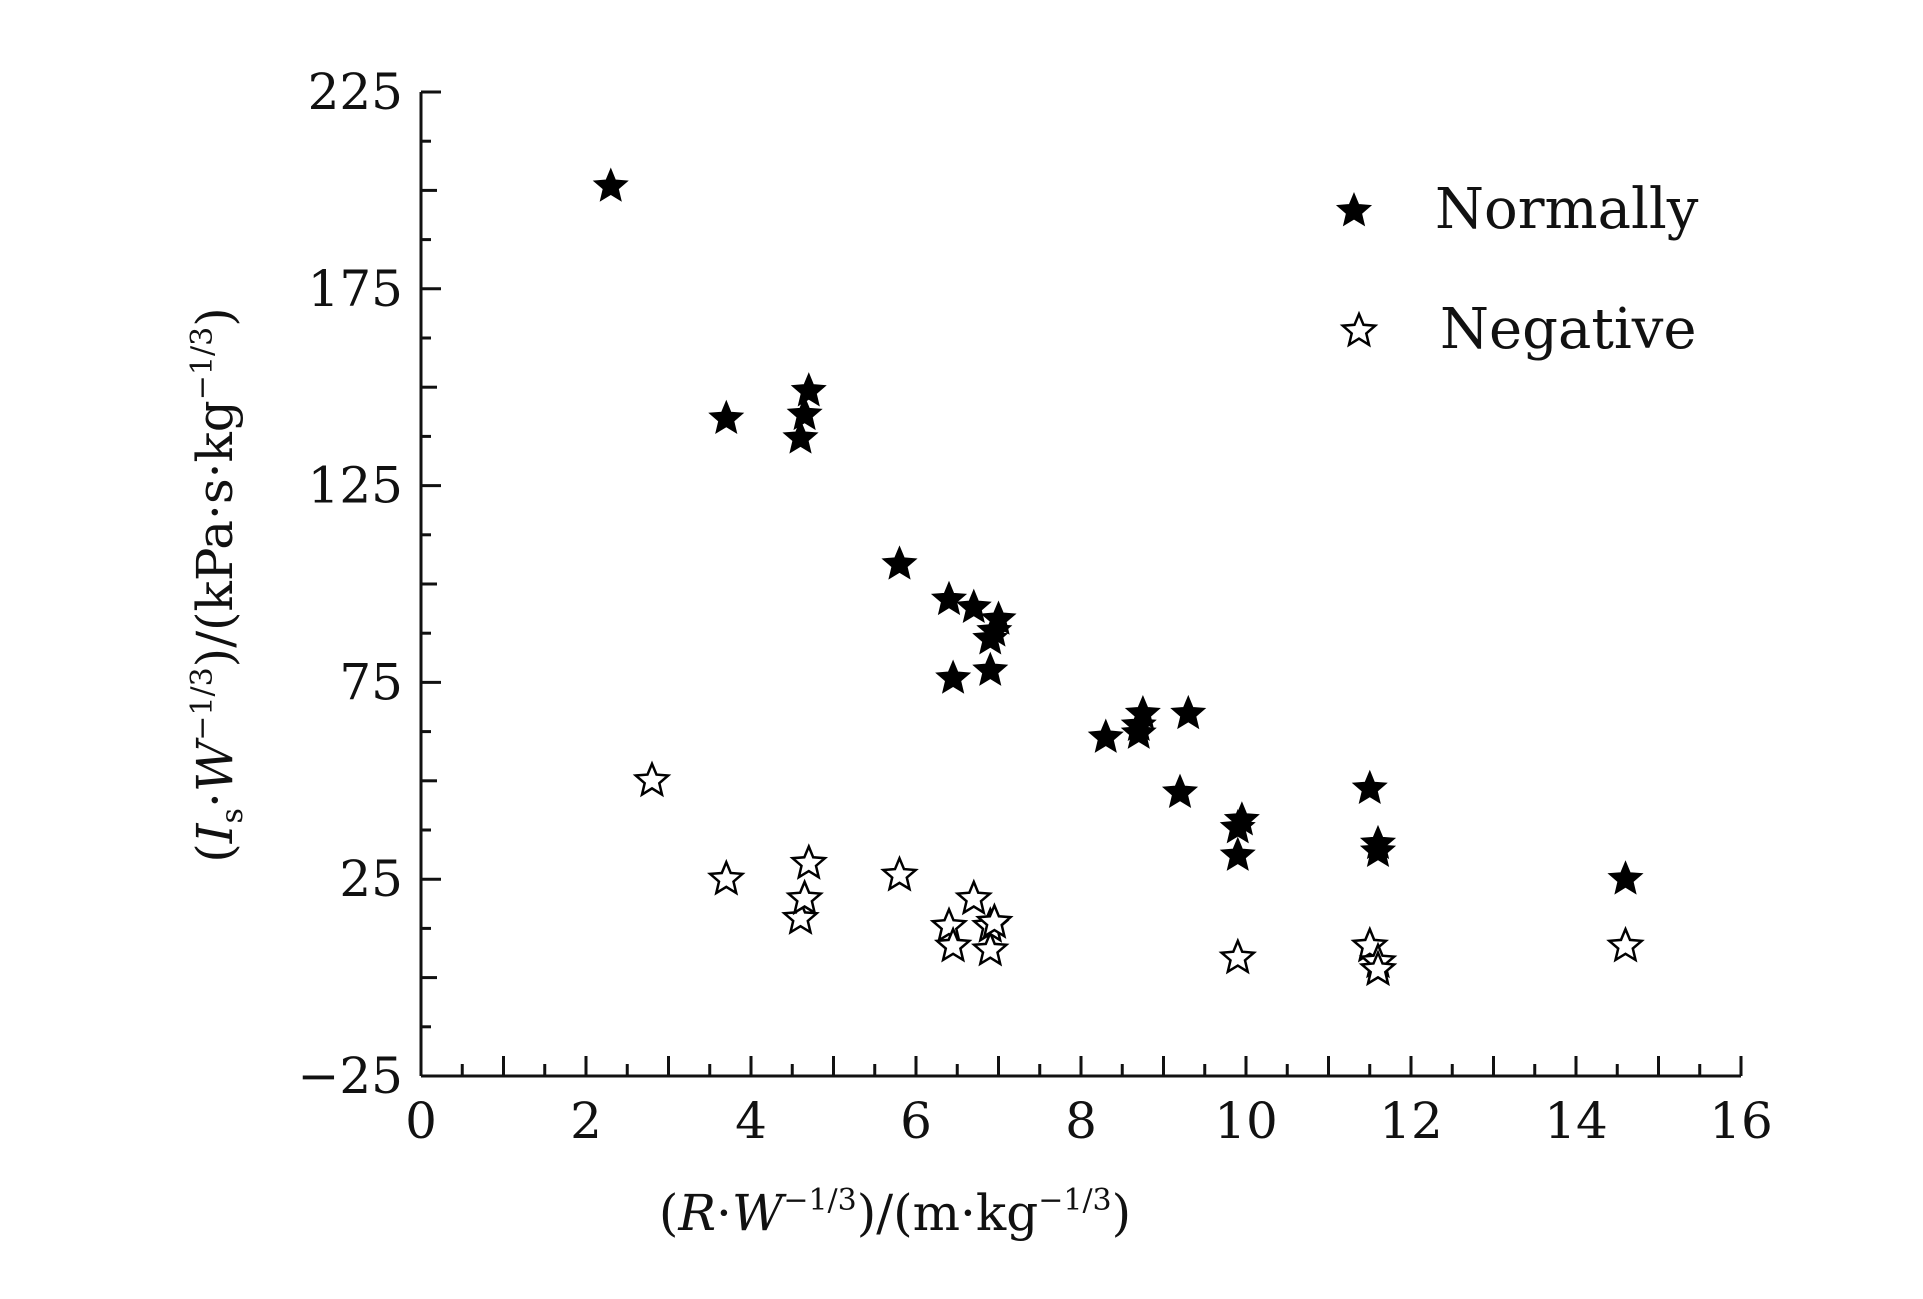  I want to click on x-axis-title: (R·W−1/3)/(m·kg−1/3), so click(895, 1212).